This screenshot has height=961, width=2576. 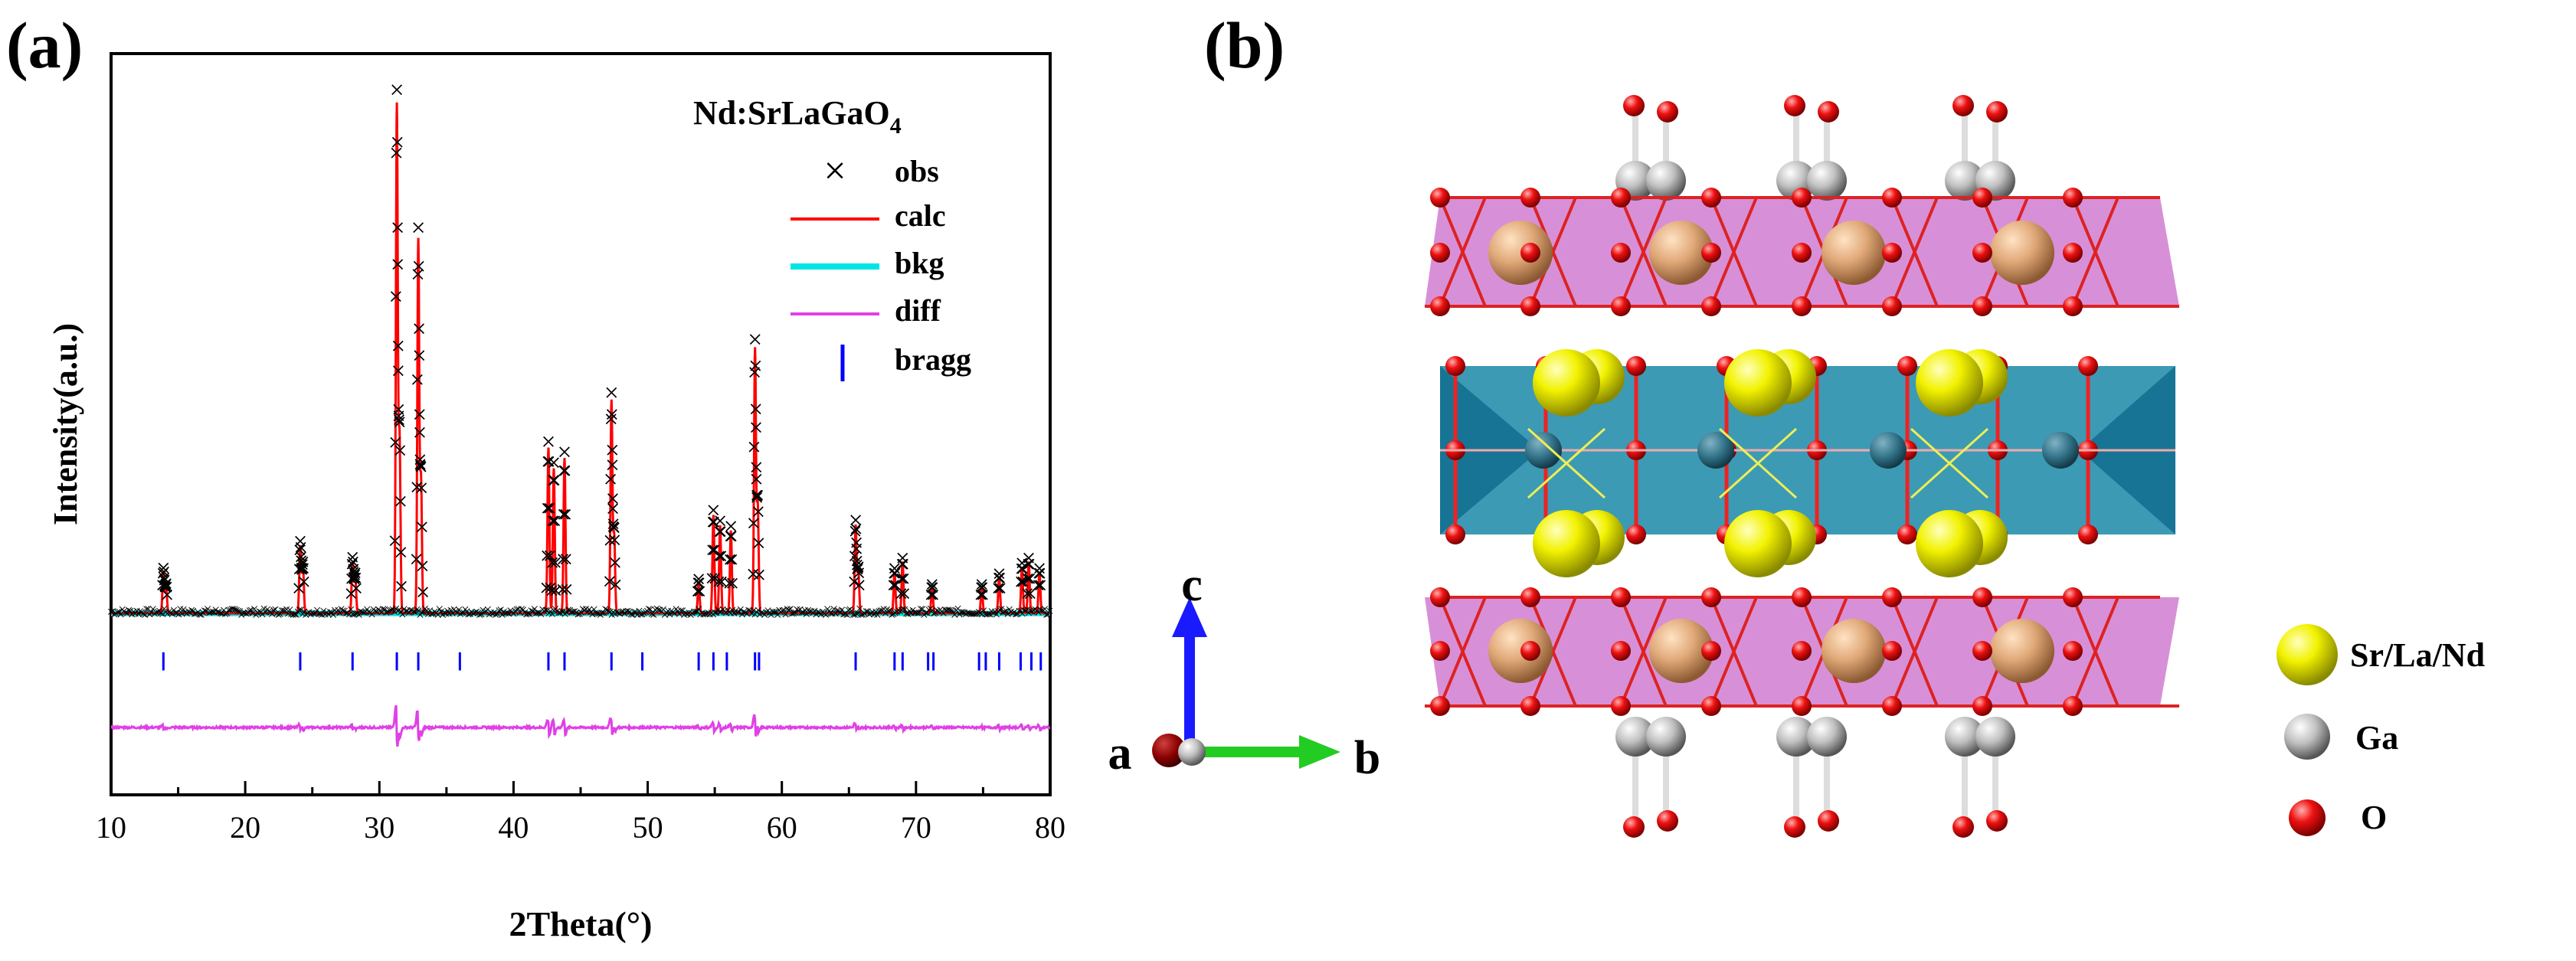 What do you see at coordinates (1553, 652) in the screenshot?
I see `bond` at bounding box center [1553, 652].